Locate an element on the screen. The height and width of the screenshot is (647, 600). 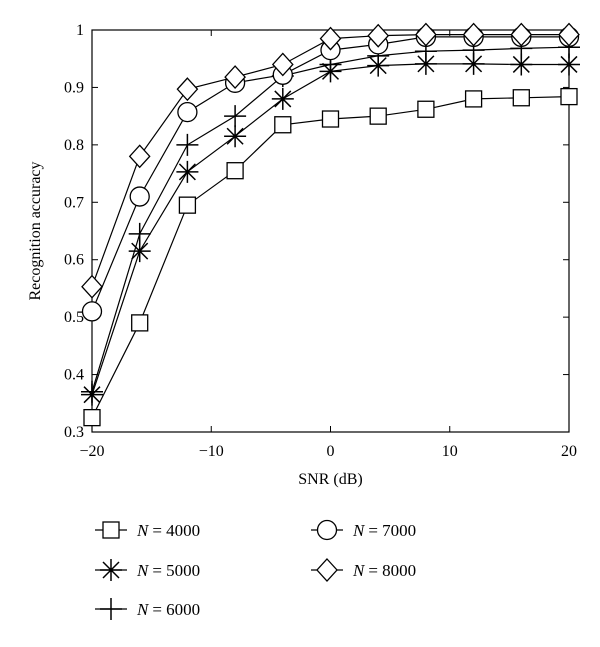
x-tick-label: 0 is located at coordinates (331, 451).